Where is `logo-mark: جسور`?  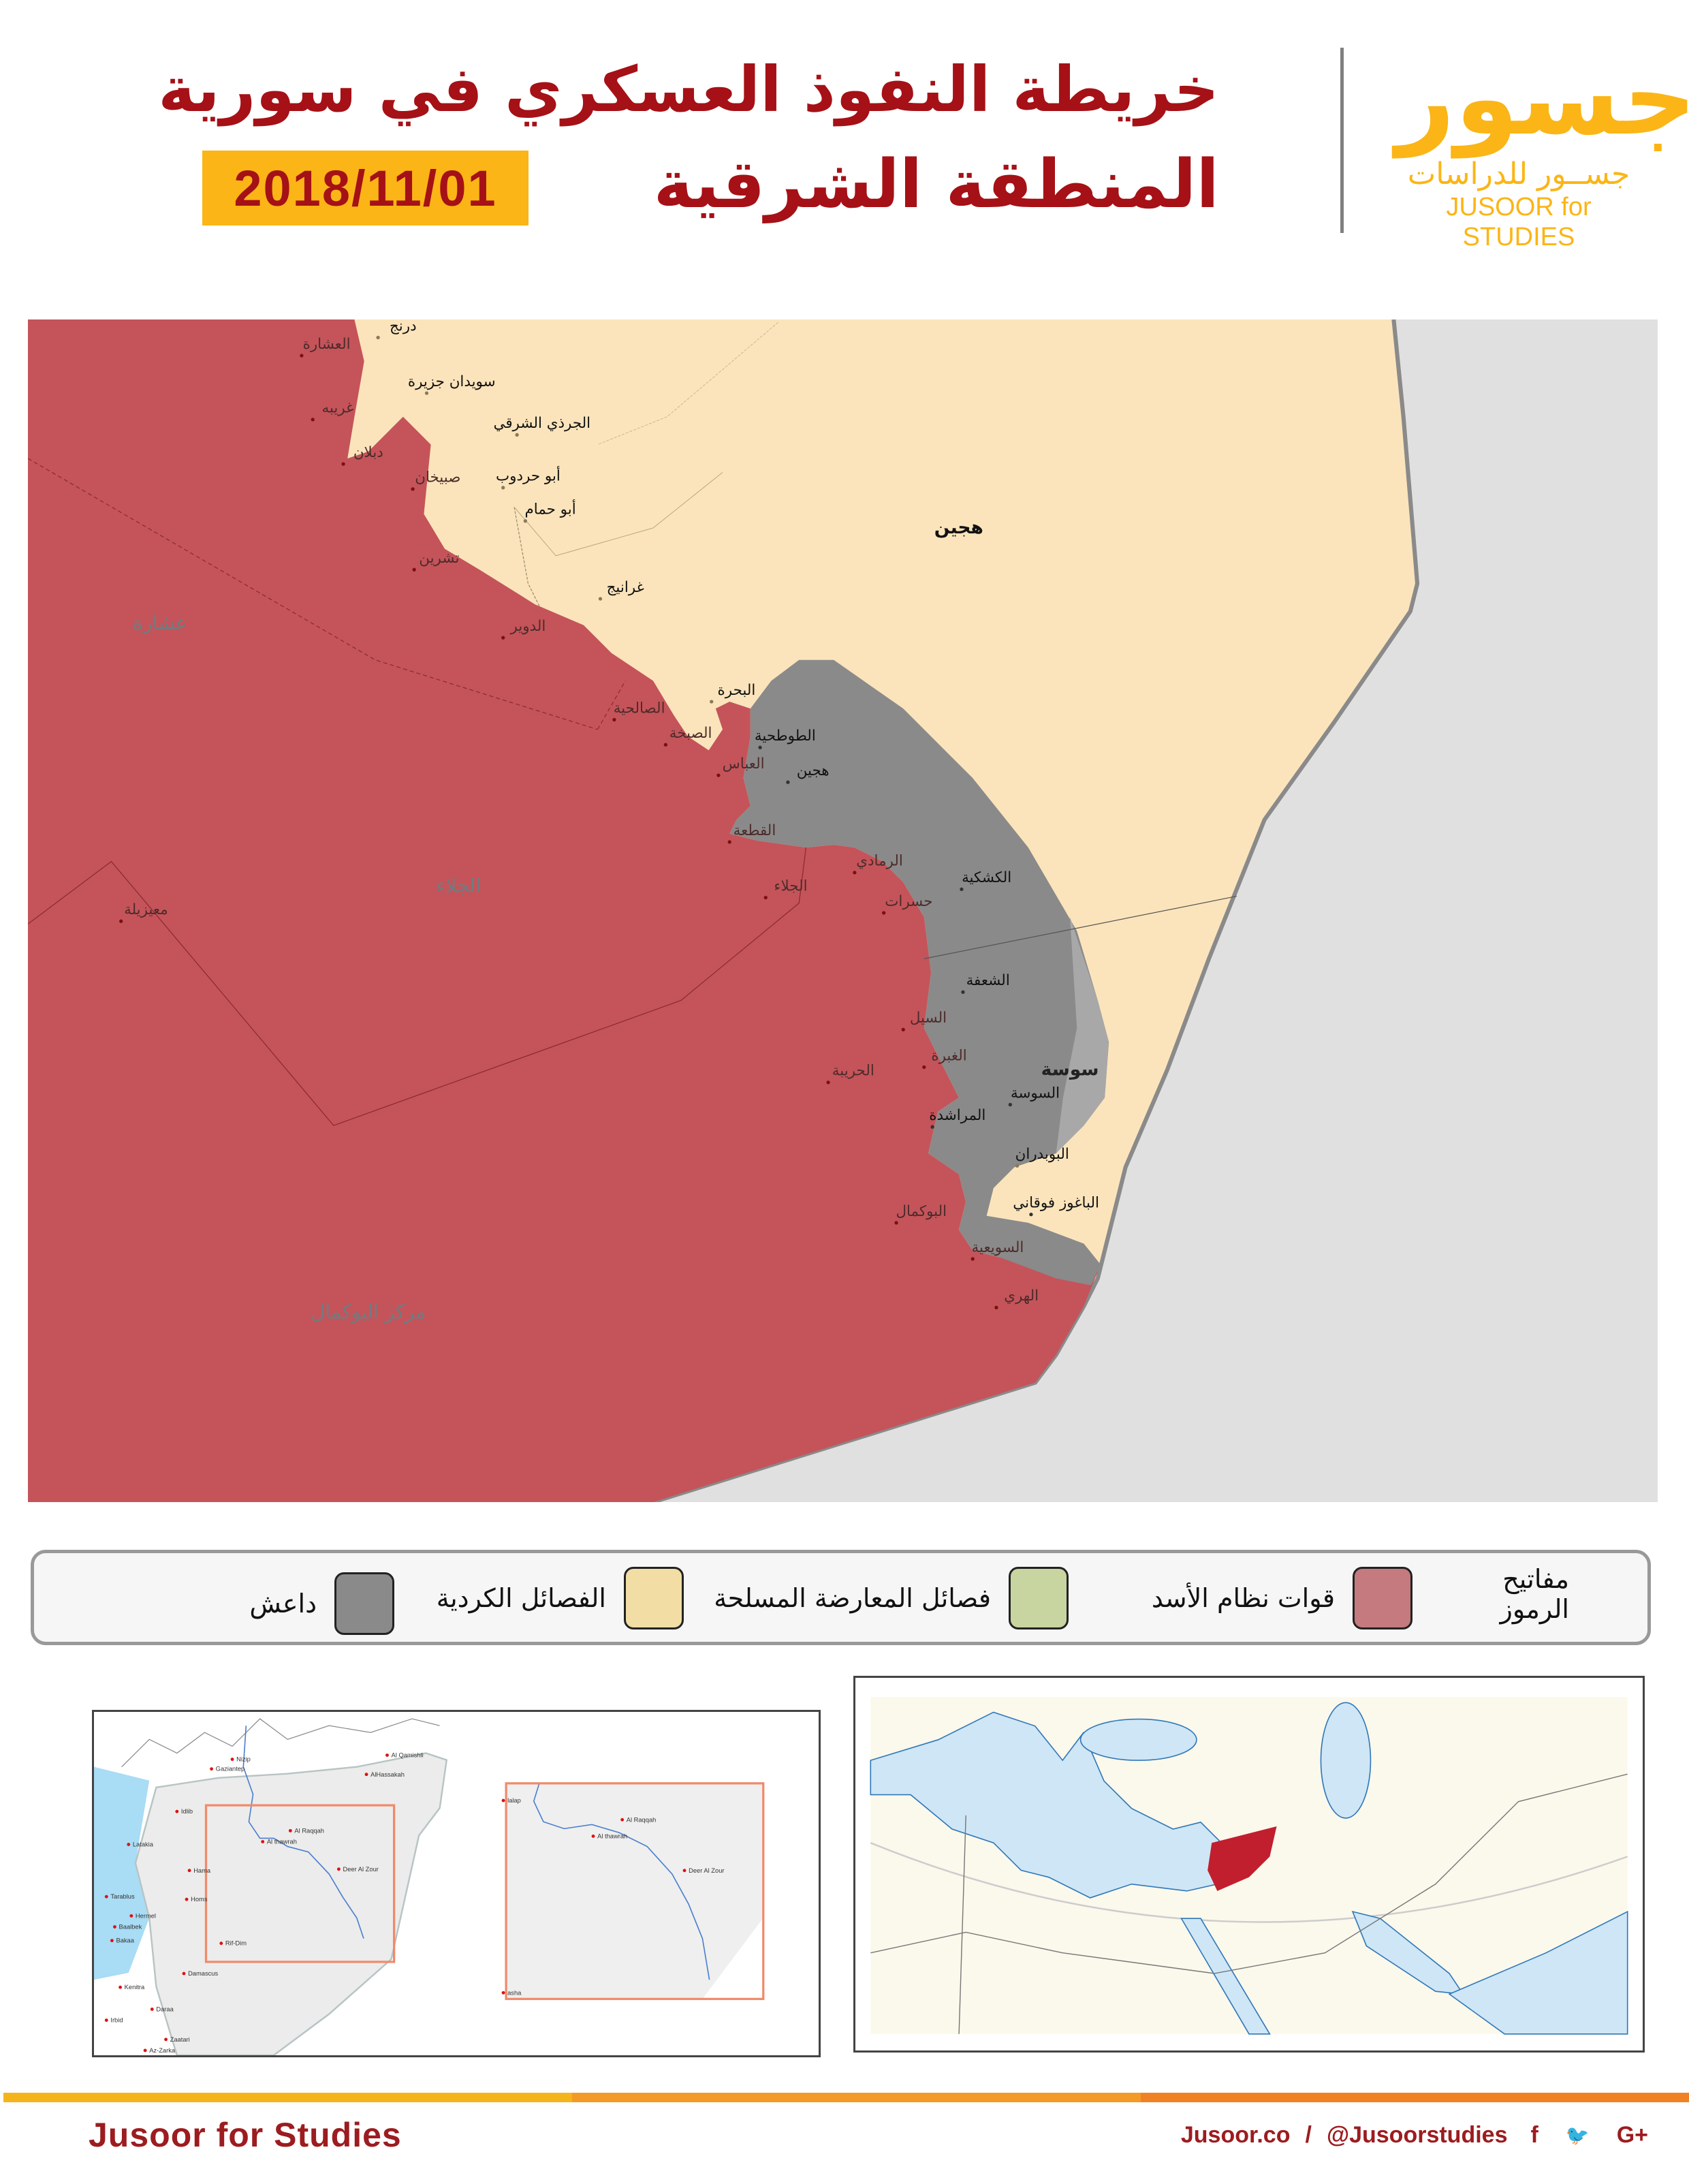
logo-mark: جسور is located at coordinates (1542, 99).